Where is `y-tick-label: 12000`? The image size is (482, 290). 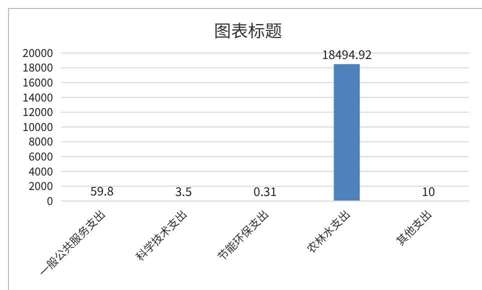
y-tick-label: 12000 is located at coordinates (37, 112).